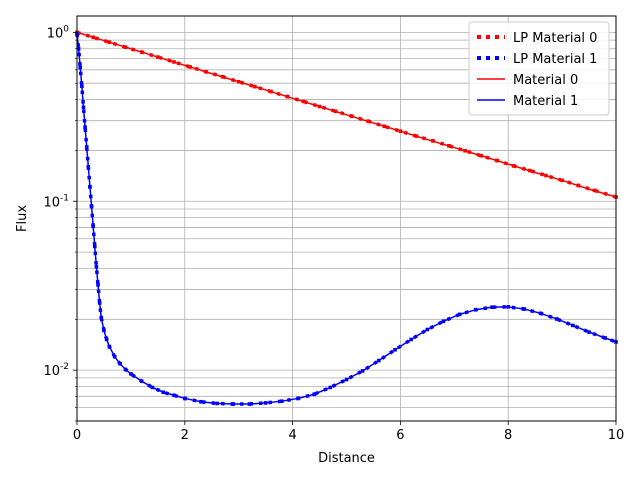 The image size is (640, 480). What do you see at coordinates (58, 32) in the screenshot?
I see `y-tick-label: 10⁰` at bounding box center [58, 32].